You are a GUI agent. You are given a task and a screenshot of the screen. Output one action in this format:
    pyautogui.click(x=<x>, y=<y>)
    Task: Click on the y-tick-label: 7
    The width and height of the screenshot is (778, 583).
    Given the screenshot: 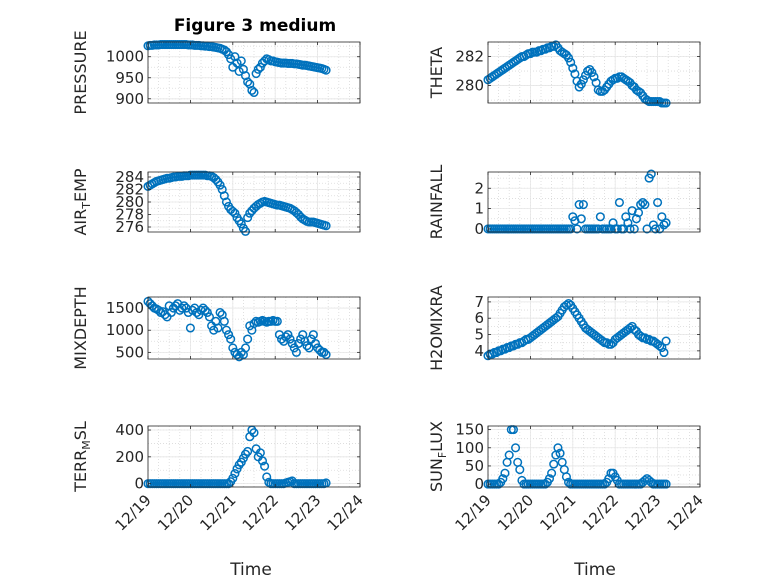 What is the action you would take?
    pyautogui.click(x=479, y=302)
    